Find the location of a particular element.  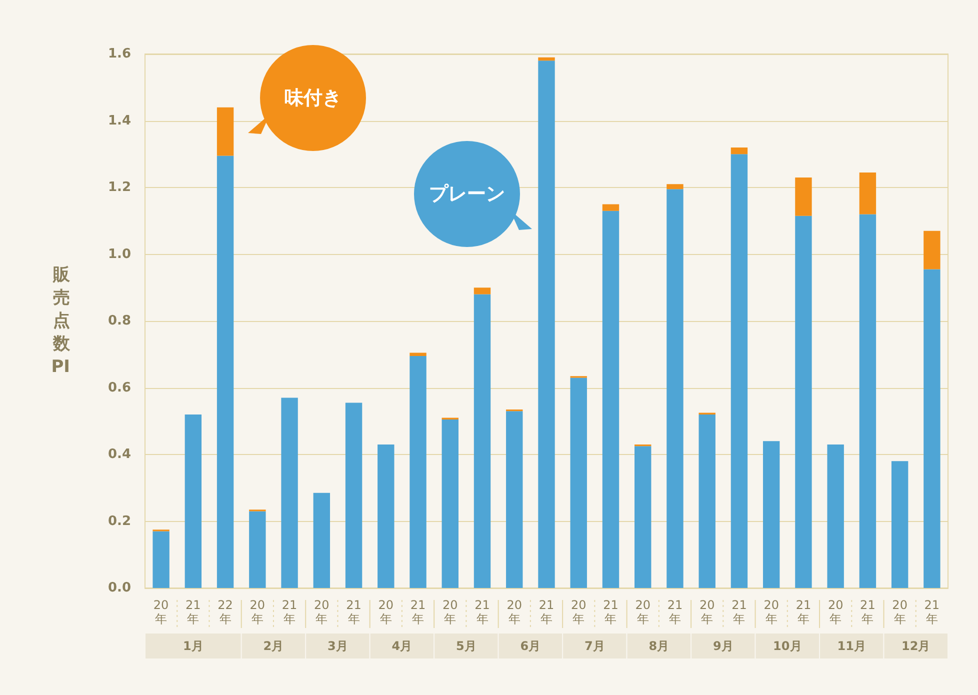

y-tick-label: 0.6 is located at coordinates (119, 388).